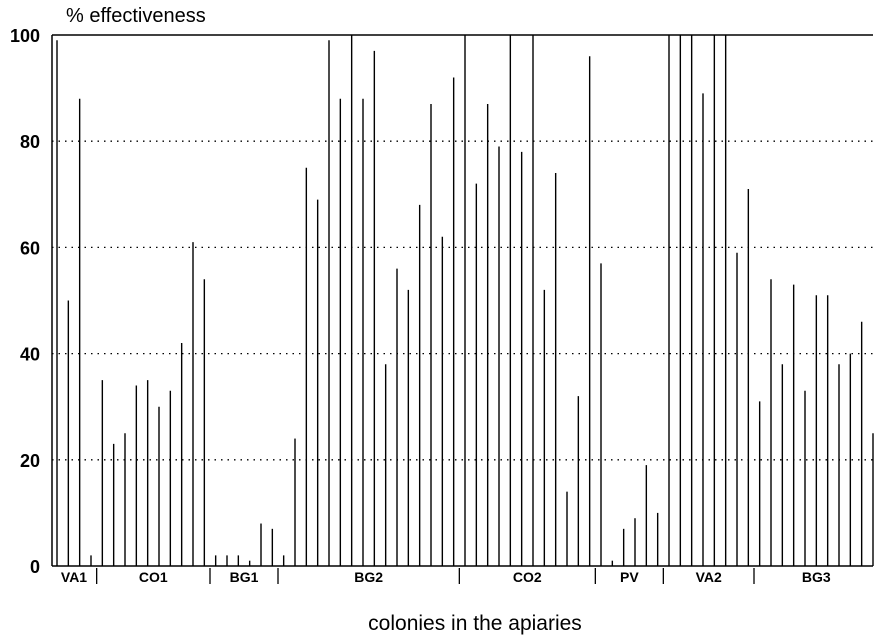  I want to click on y-tick-label: 100, so click(25, 36).